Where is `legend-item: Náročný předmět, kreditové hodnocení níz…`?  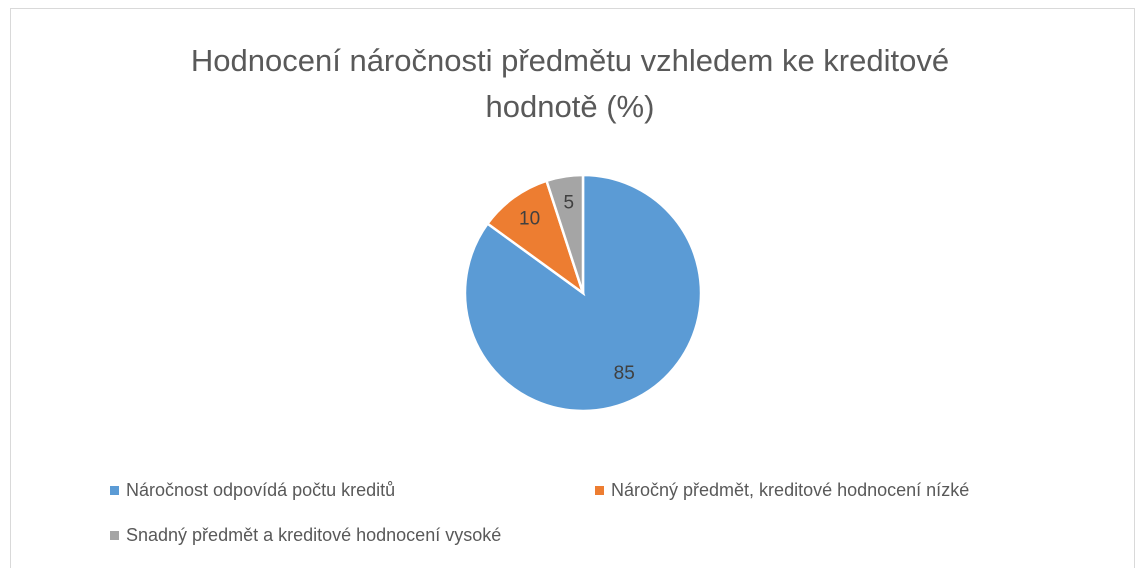
legend-item: Náročný předmět, kreditové hodnocení níz… is located at coordinates (782, 490).